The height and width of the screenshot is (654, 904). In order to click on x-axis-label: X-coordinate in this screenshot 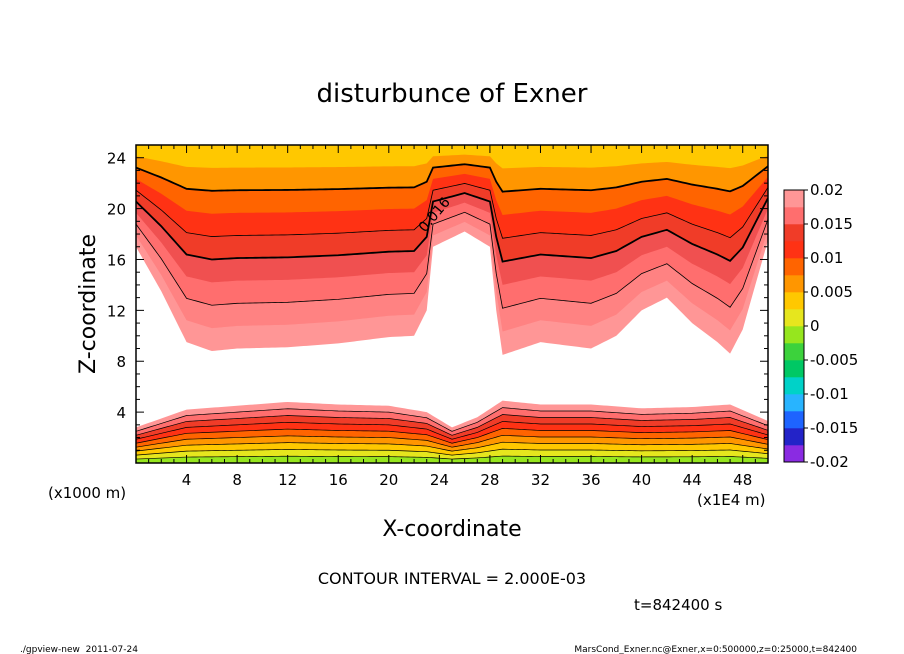, I will do `click(451, 529)`.